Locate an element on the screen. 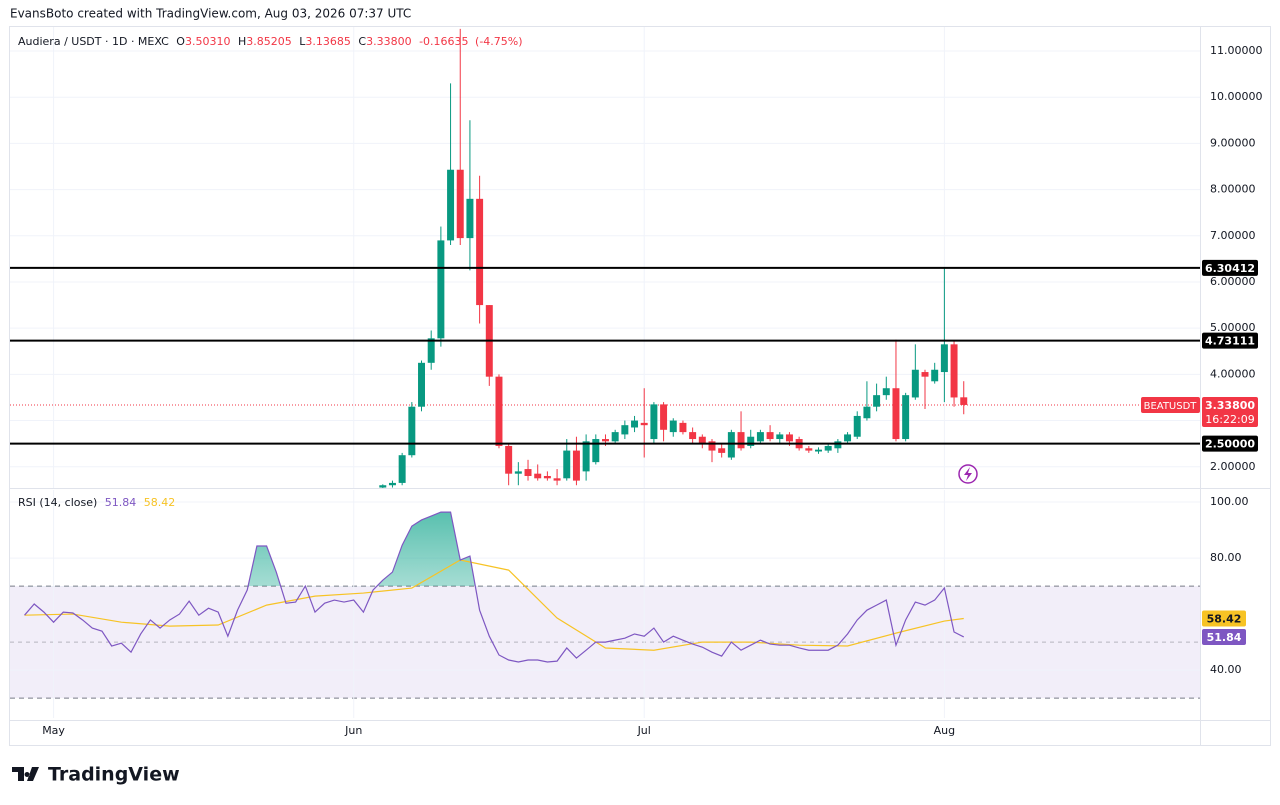 The image size is (1280, 805). symbol-box is located at coordinates (1170, 404).